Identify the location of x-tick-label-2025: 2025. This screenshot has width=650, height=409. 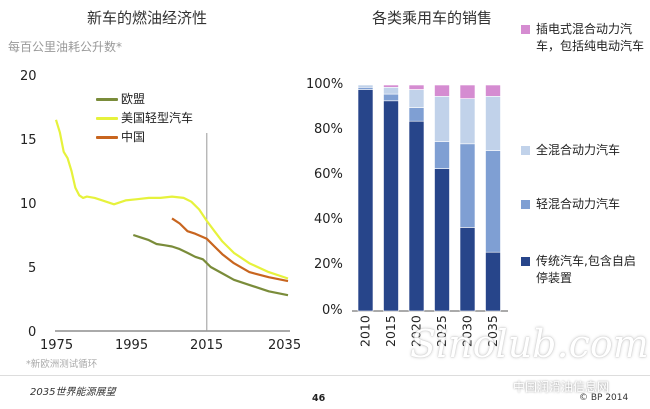
(441, 331).